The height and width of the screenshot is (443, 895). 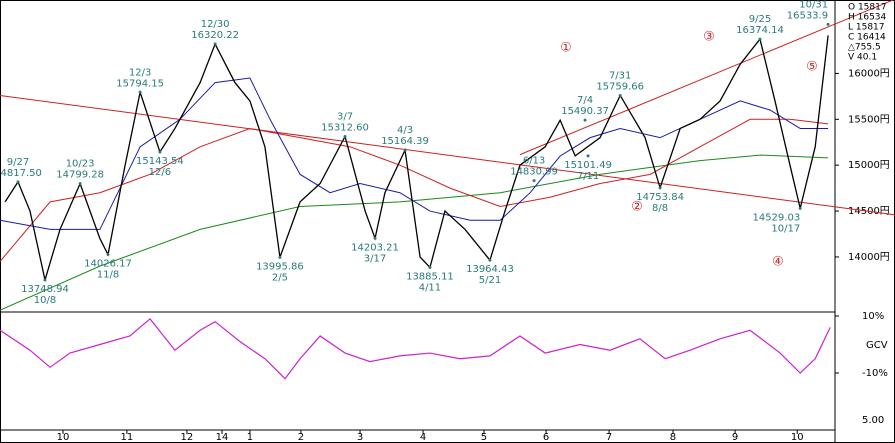 I want to click on annotation-date: 12/6, so click(x=160, y=172).